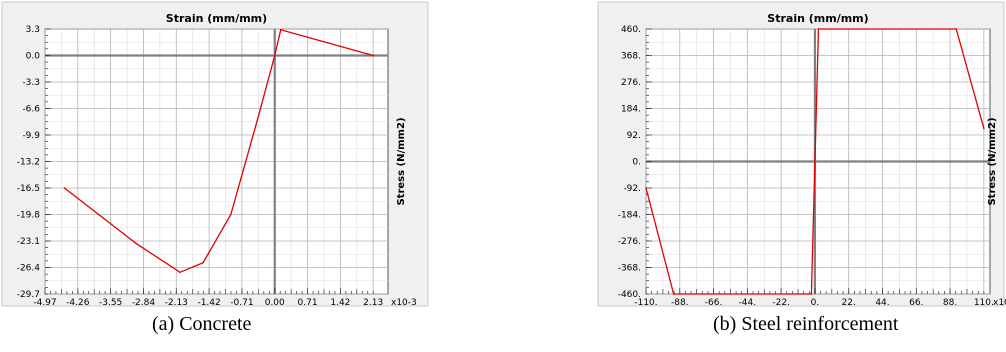  What do you see at coordinates (404, 303) in the screenshot?
I see `x-multiplier-label: x10-3` at bounding box center [404, 303].